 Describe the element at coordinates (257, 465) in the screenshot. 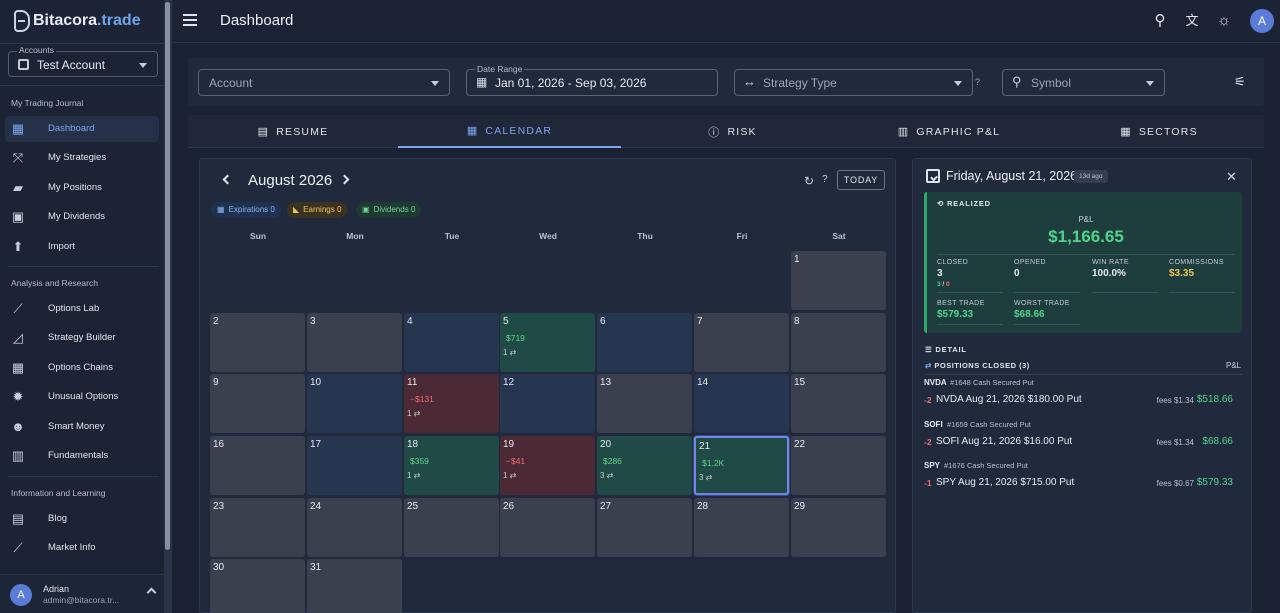

I see `calendar-day-cell: 16` at that location.